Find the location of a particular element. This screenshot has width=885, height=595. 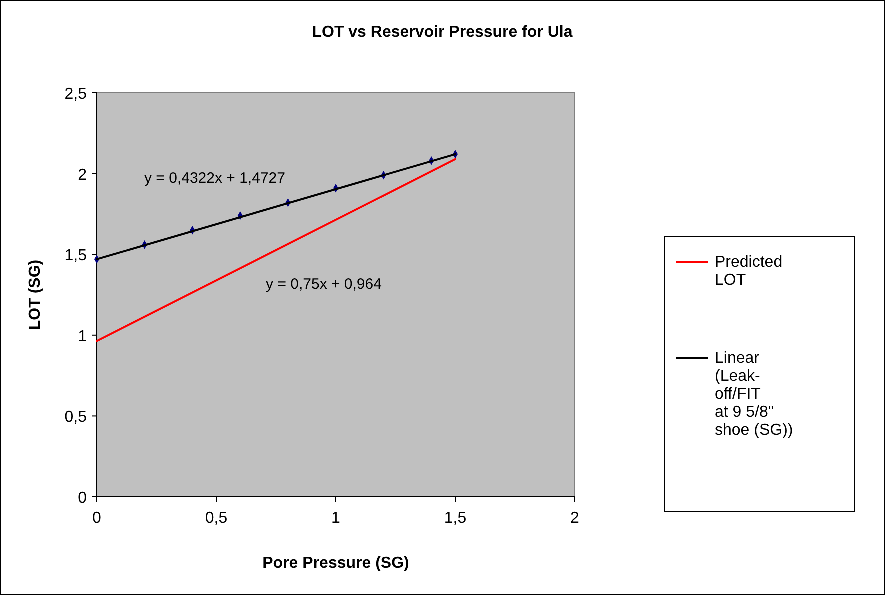

legend-label: Linear (Leak-off/FIT at 9 5/8" shoe (SG)) is located at coordinates (754, 394).